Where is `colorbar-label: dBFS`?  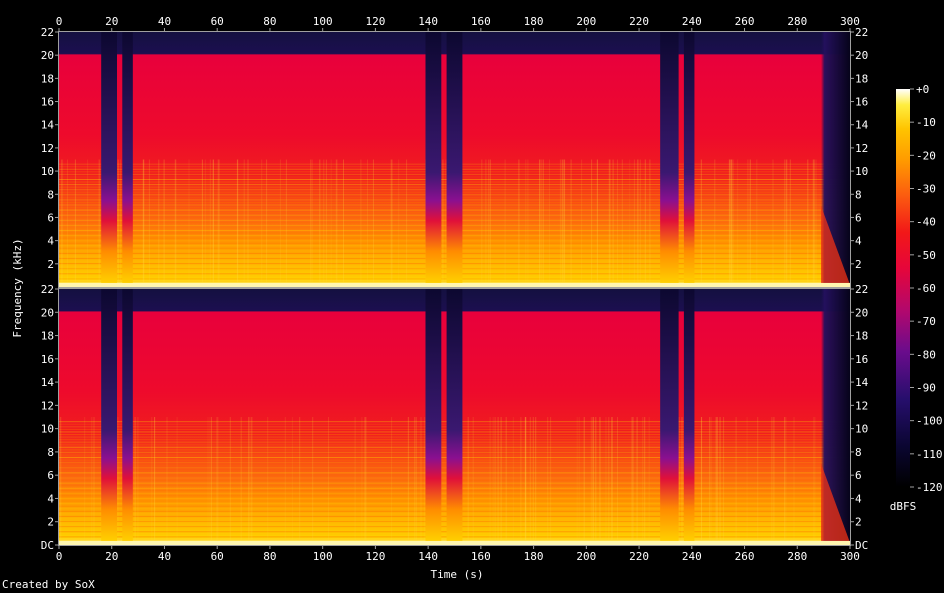
colorbar-label: dBFS is located at coordinates (903, 506).